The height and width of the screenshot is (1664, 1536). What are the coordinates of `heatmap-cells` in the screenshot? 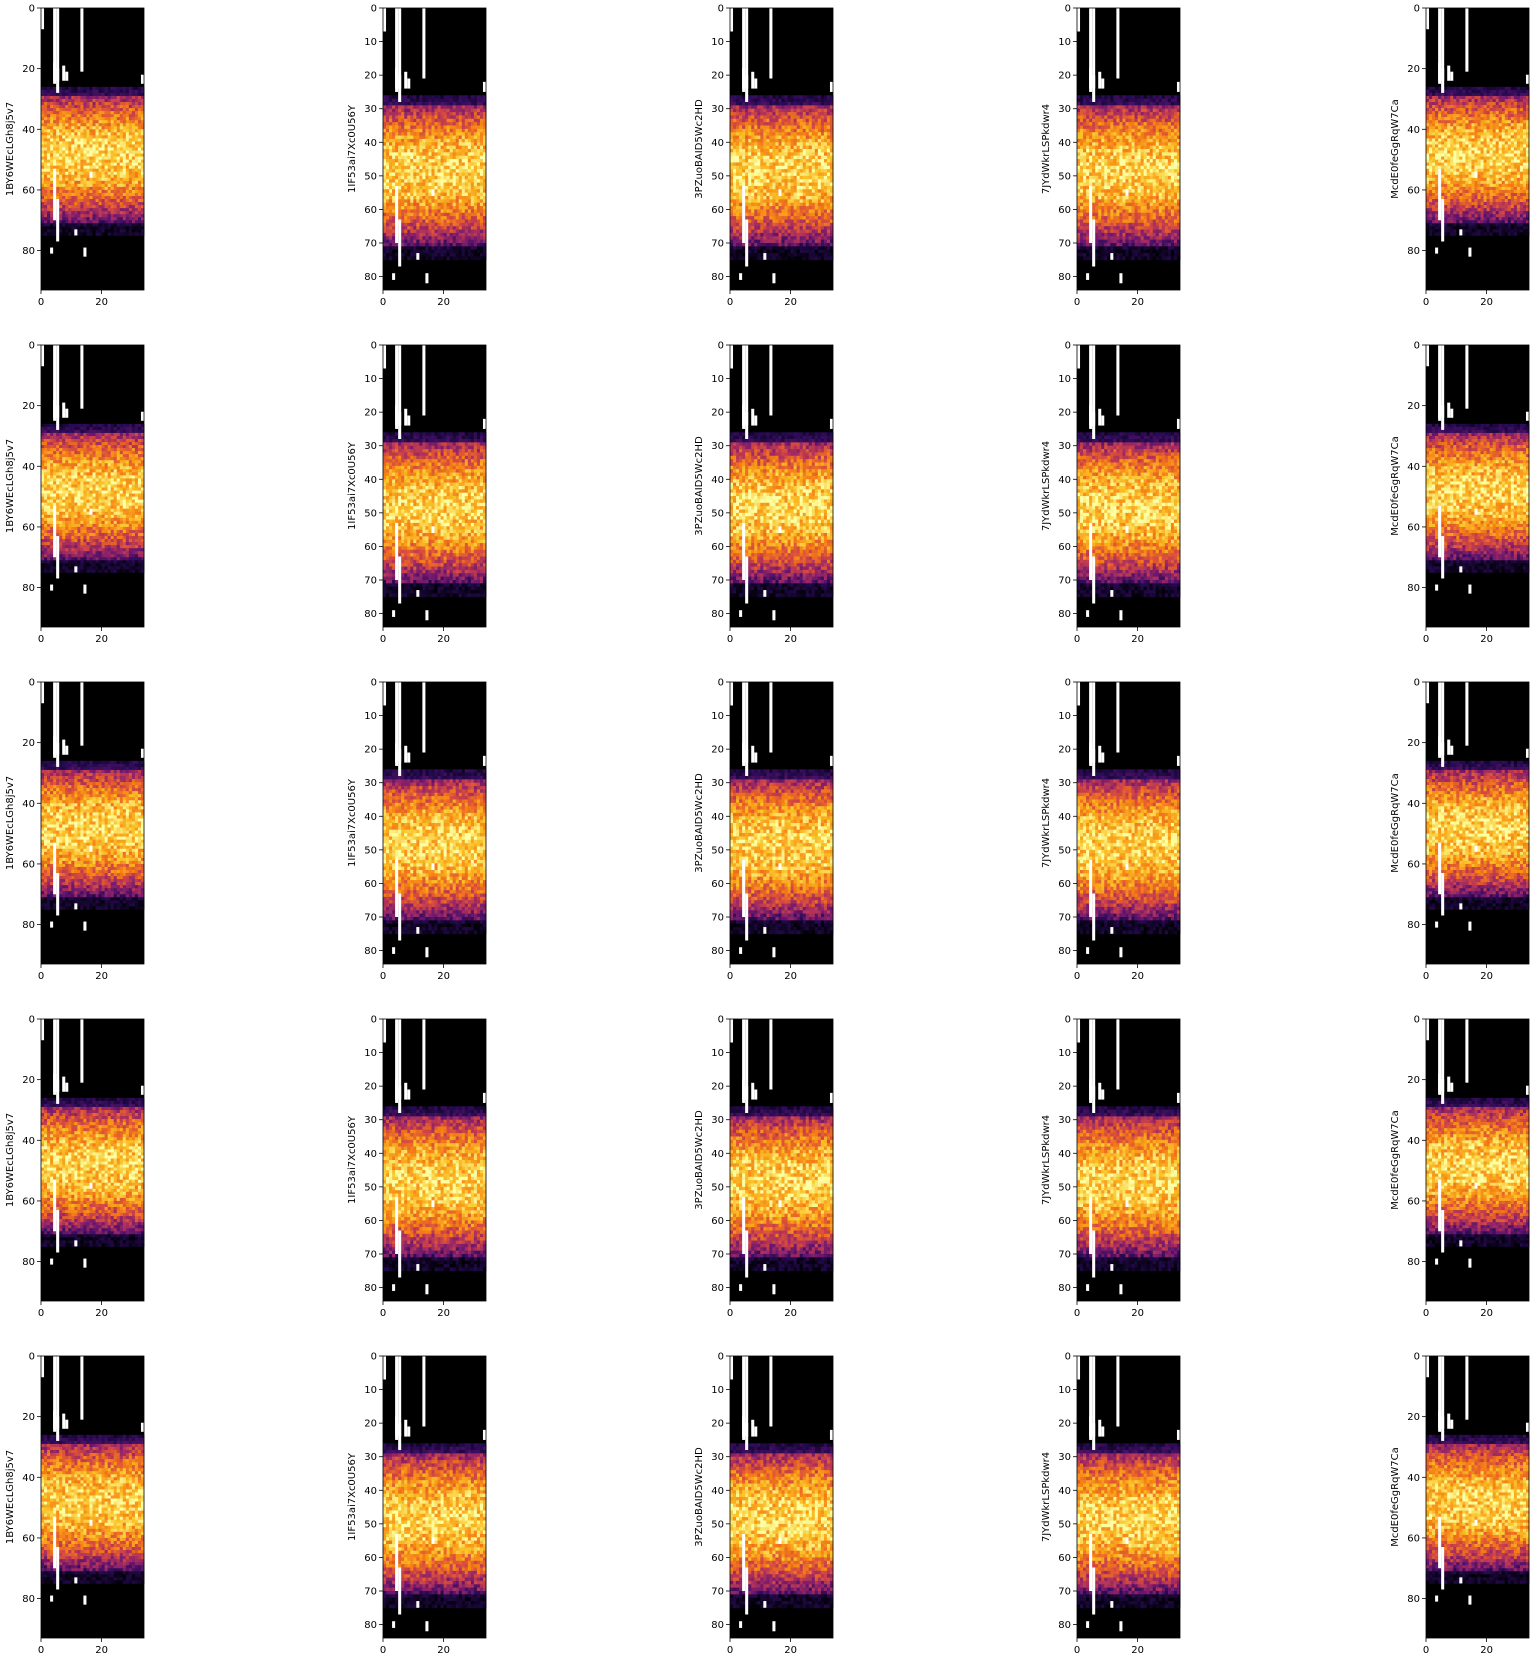 It's located at (93, 161).